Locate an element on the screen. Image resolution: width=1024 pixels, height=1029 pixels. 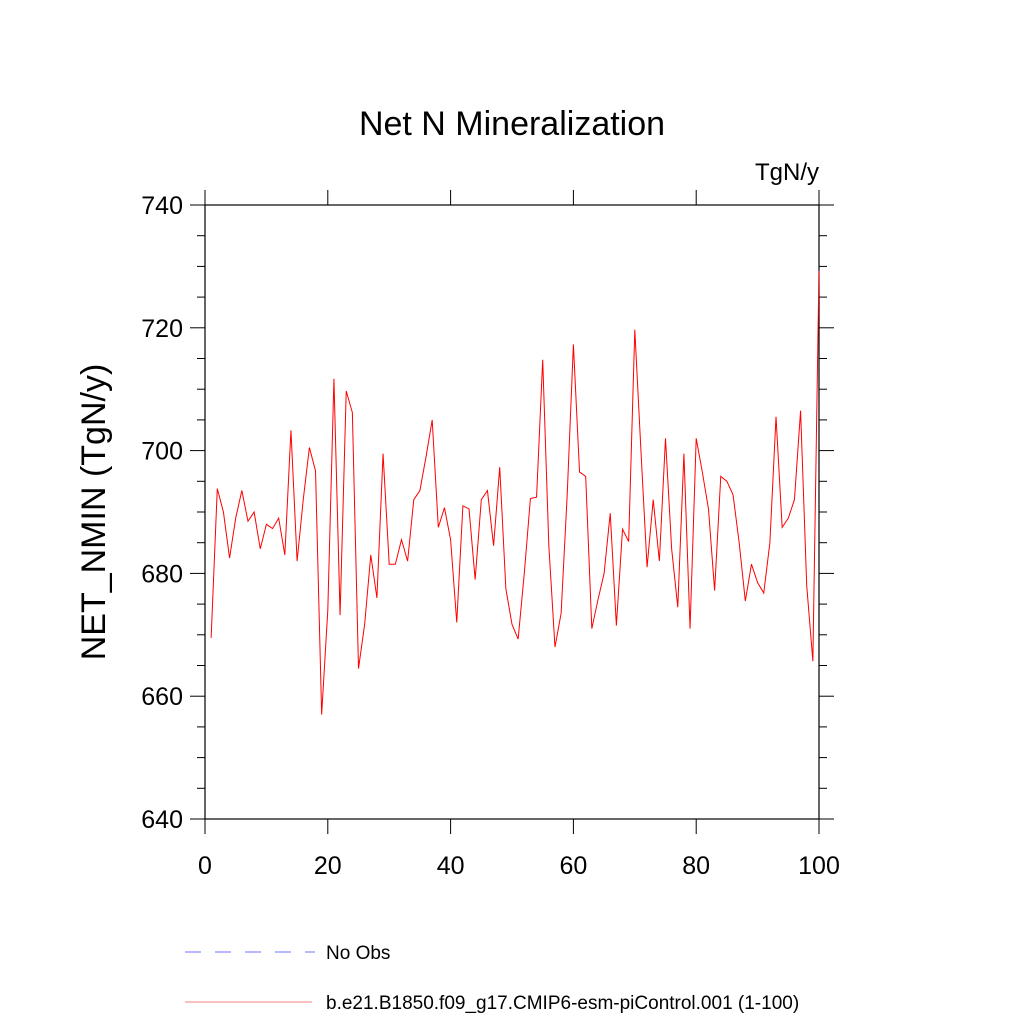
y-tick-label: 660 is located at coordinates (162, 697).